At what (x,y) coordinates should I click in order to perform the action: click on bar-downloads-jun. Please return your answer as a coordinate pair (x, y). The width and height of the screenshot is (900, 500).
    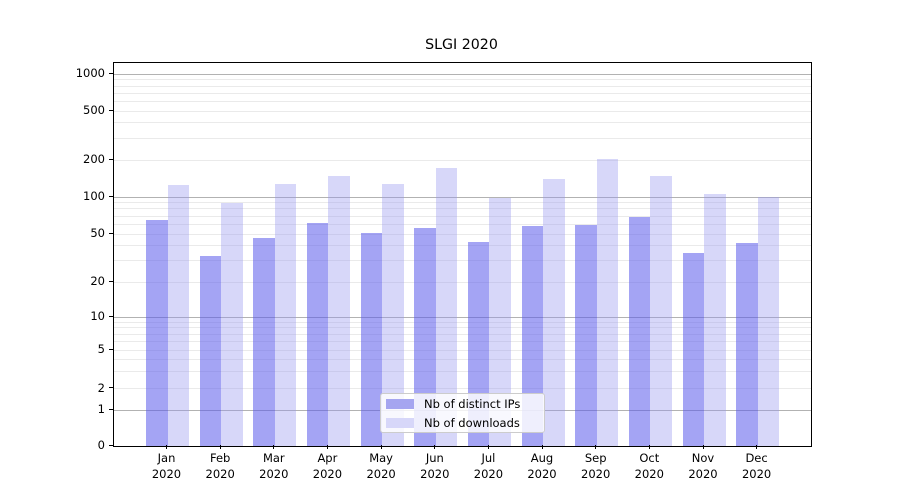
    Looking at the image, I should click on (446, 307).